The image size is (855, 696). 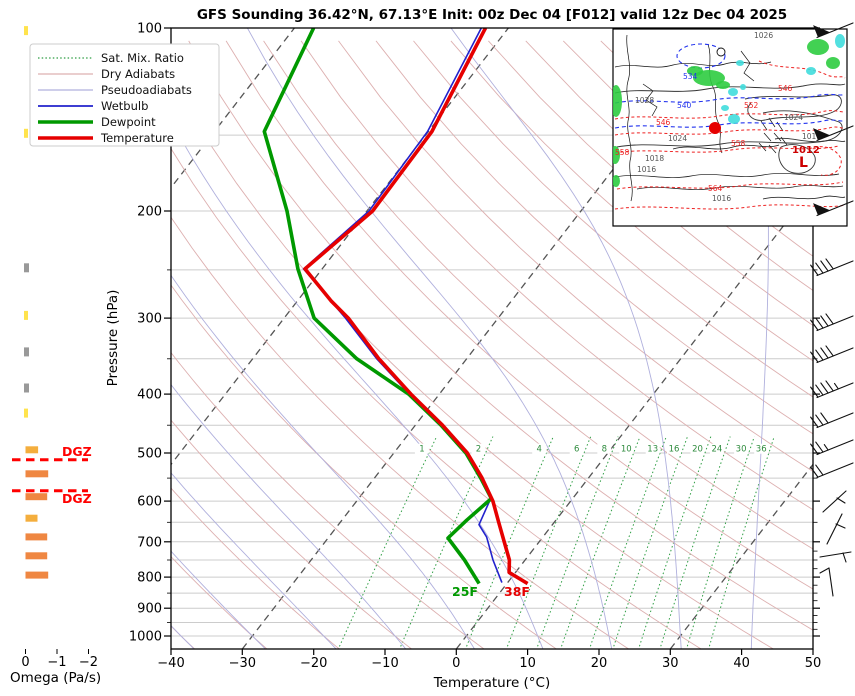 What do you see at coordinates (751, 105) in the screenshot?
I see `svg-text: 552` at bounding box center [751, 105].